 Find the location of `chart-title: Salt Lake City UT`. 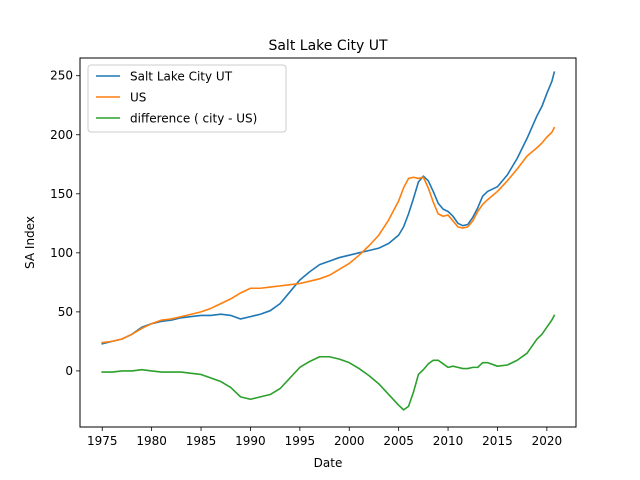

chart-title: Salt Lake City UT is located at coordinates (327, 46).